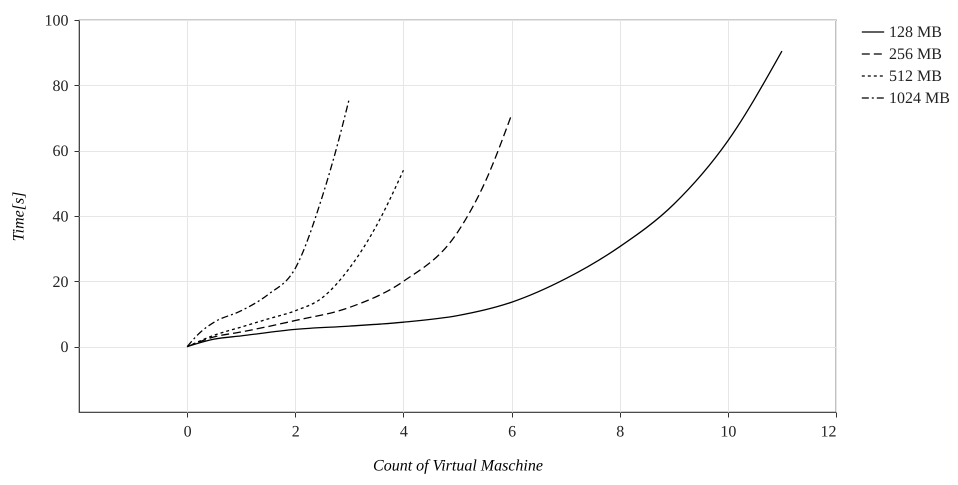 This screenshot has width=958, height=485. What do you see at coordinates (60, 282) in the screenshot?
I see `y-tick-label: 20` at bounding box center [60, 282].